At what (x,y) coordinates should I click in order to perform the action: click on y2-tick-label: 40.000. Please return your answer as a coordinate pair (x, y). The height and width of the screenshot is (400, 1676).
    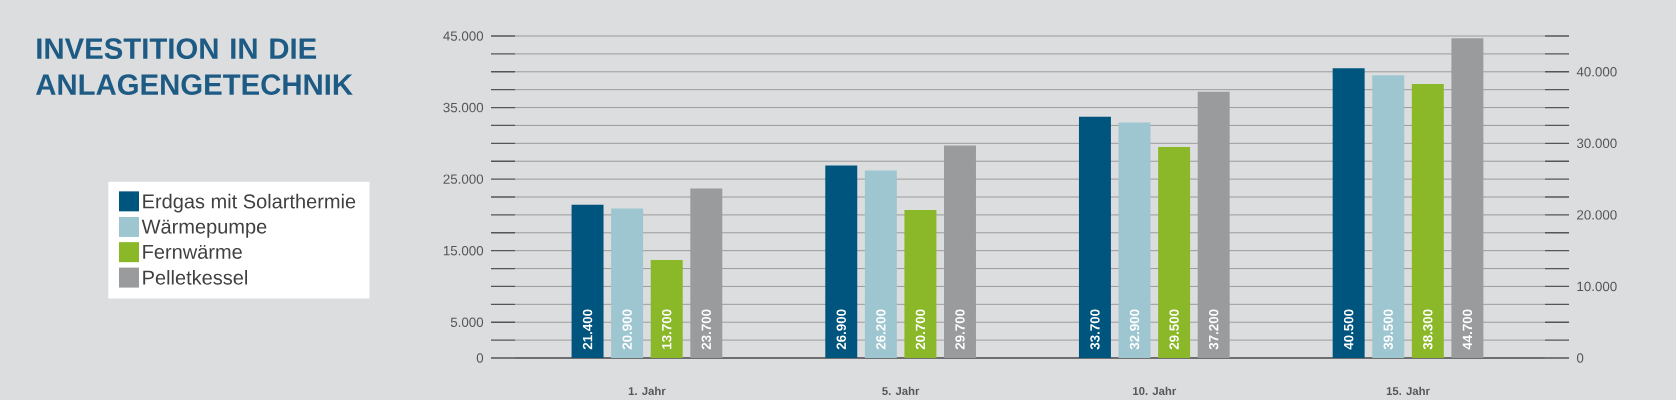
    Looking at the image, I should click on (1596, 72).